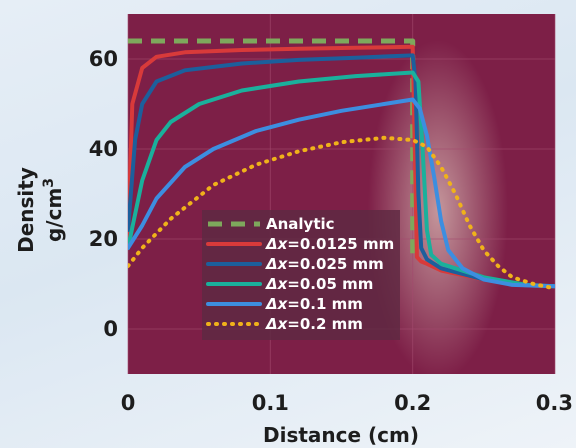 Image resolution: width=576 pixels, height=448 pixels. Describe the element at coordinates (103, 149) in the screenshot. I see `y-tick-label-2: 40` at that location.